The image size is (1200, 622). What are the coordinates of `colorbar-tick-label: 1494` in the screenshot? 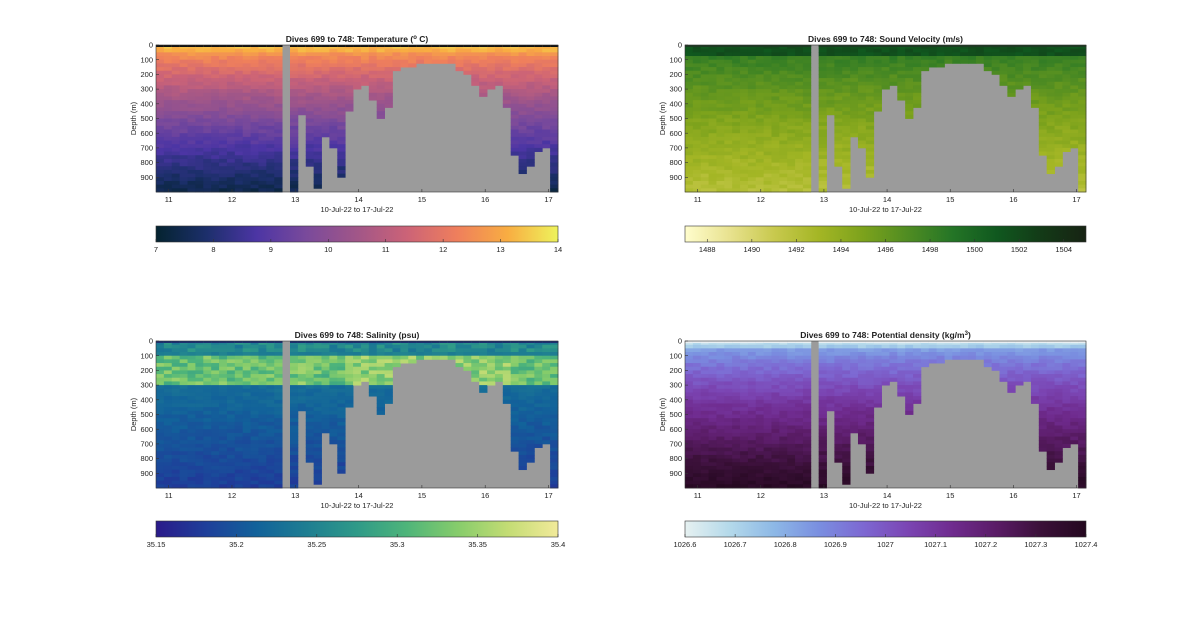 It's located at (841, 249).